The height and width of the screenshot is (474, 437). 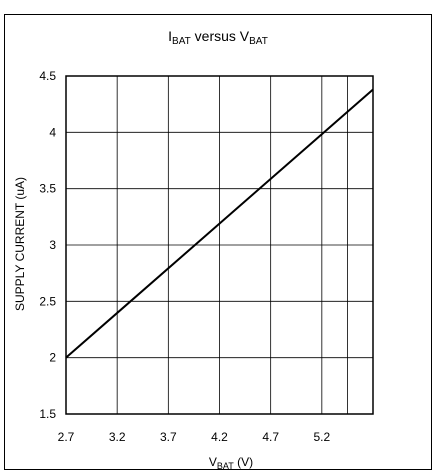 What do you see at coordinates (231, 463) in the screenshot?
I see `x-axis-label: VBAT (V)` at bounding box center [231, 463].